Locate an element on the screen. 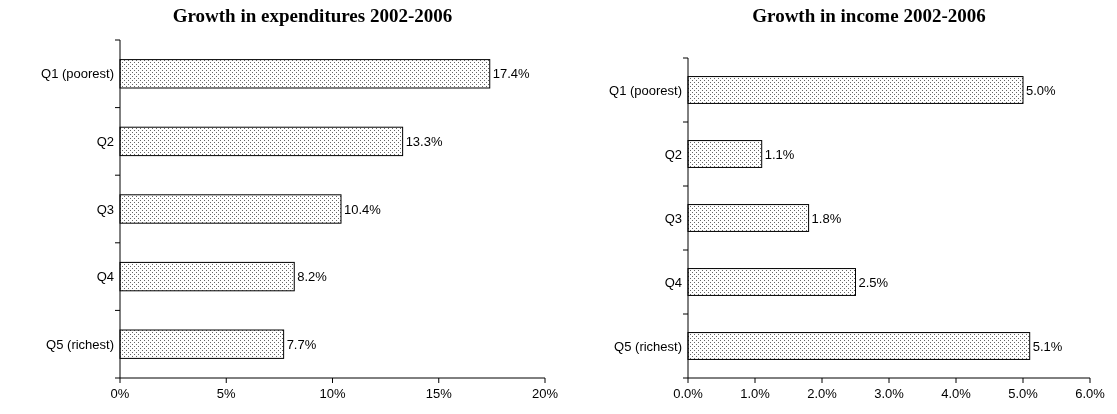  chart-title: Growth in expenditures 2002-2006 is located at coordinates (312, 15).